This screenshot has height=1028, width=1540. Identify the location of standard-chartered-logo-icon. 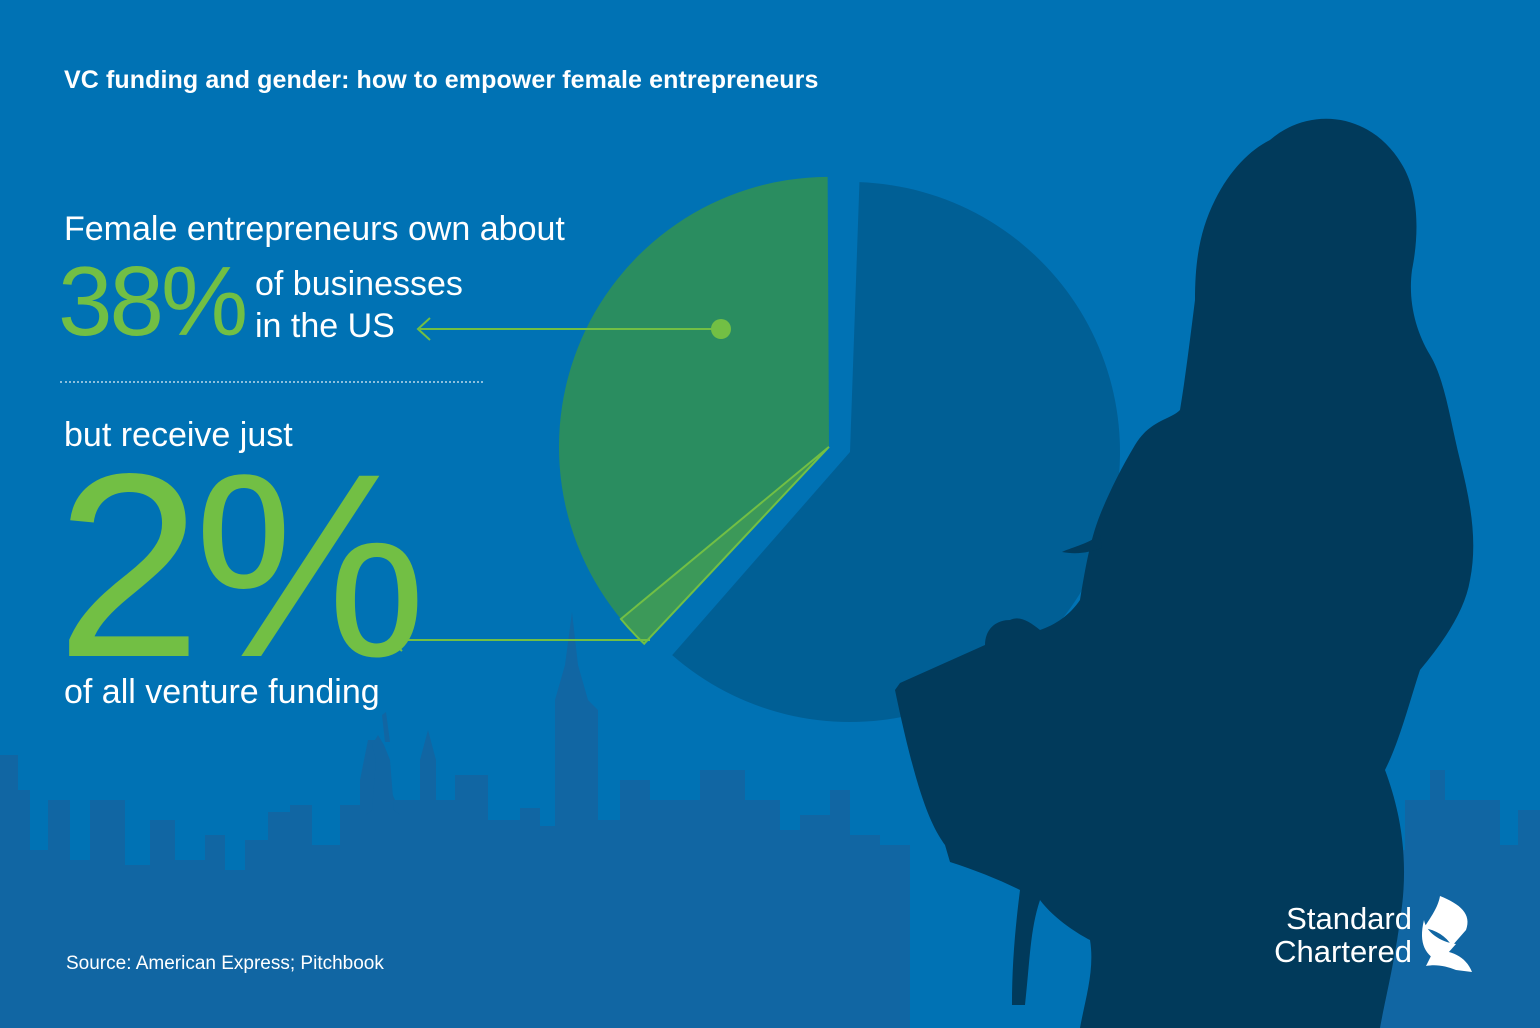
(1446, 934).